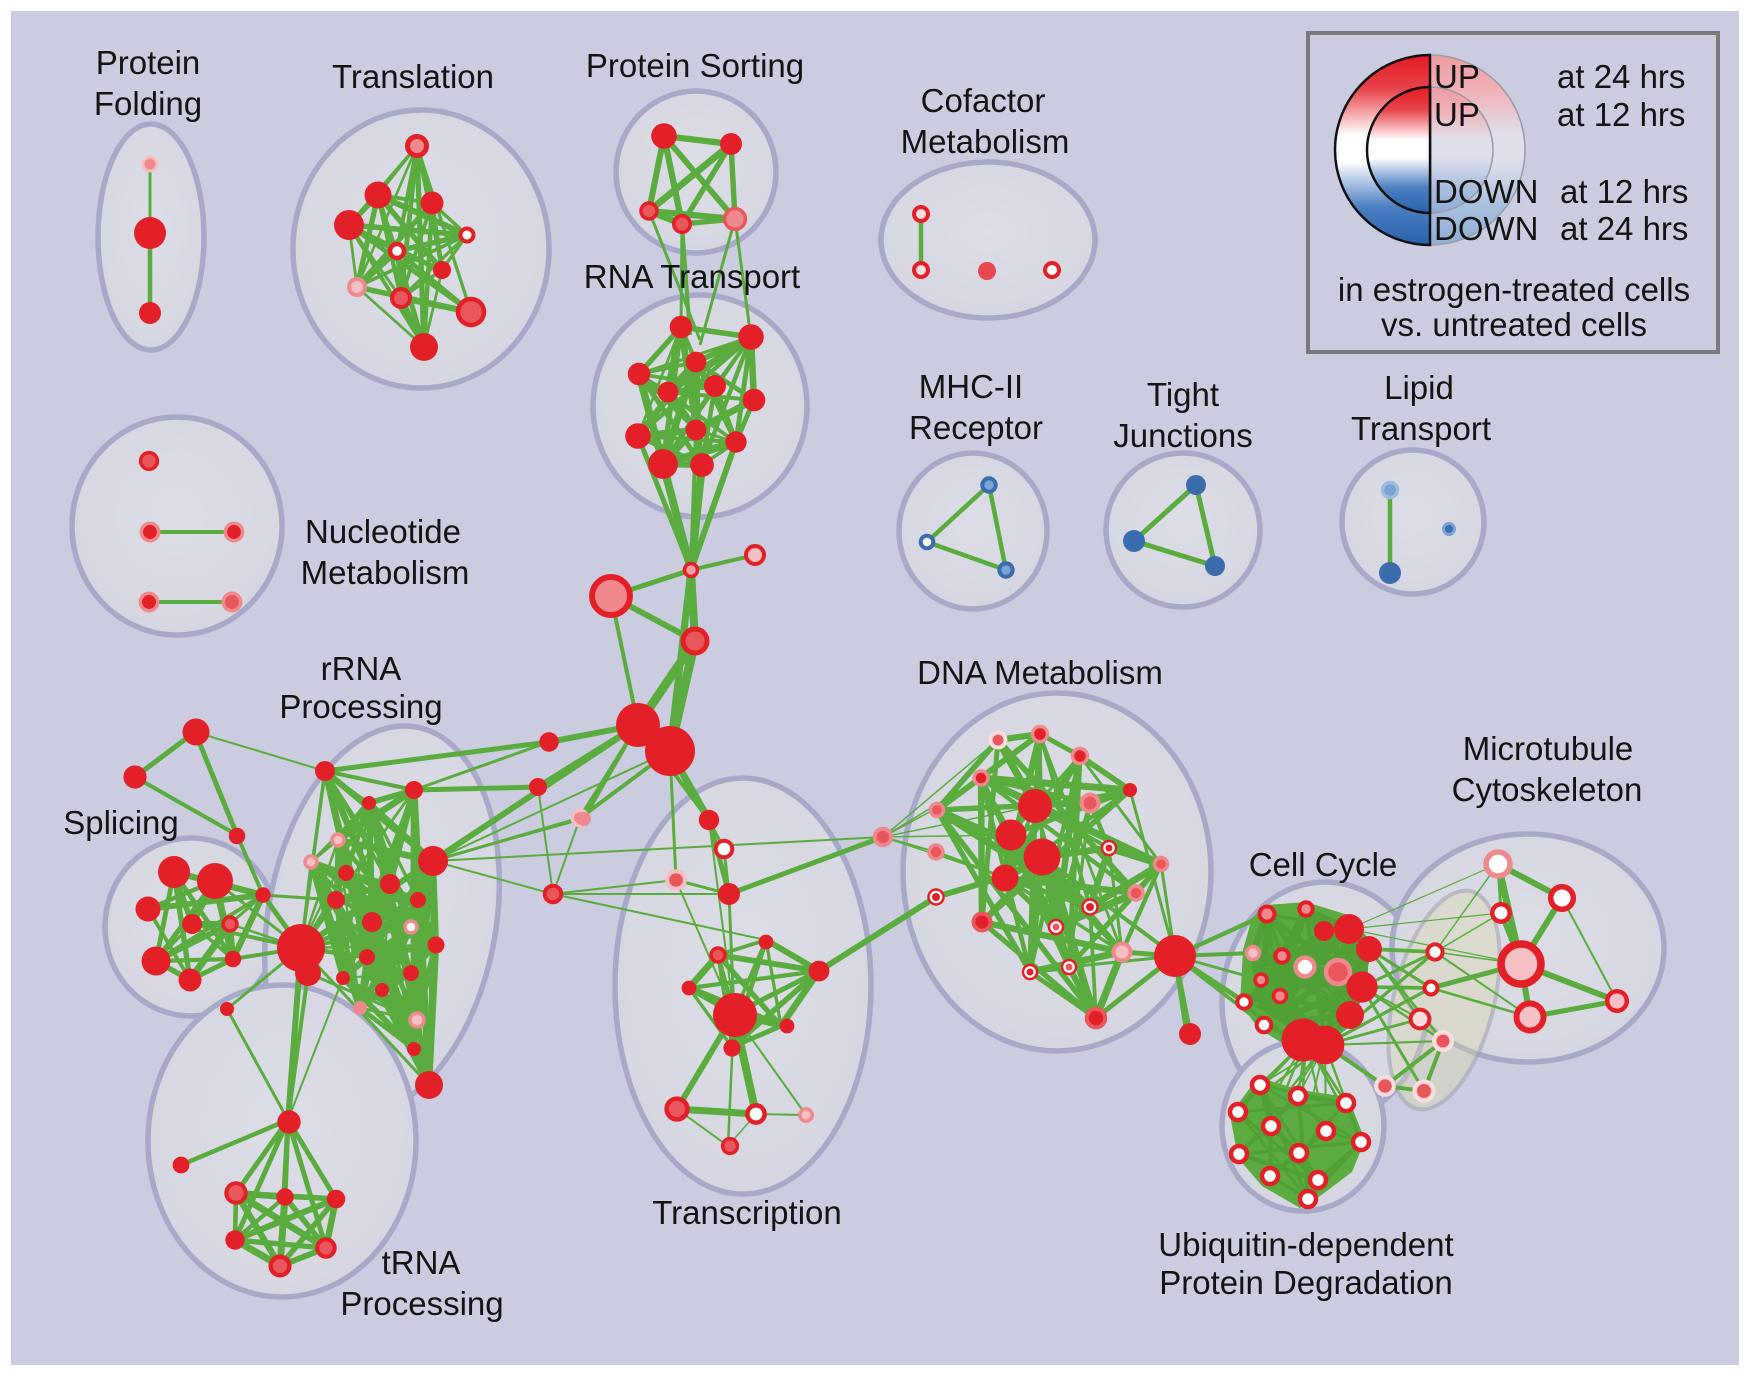 Image resolution: width=1750 pixels, height=1381 pixels. I want to click on svg-text: DNA Metabolism, so click(1040, 672).